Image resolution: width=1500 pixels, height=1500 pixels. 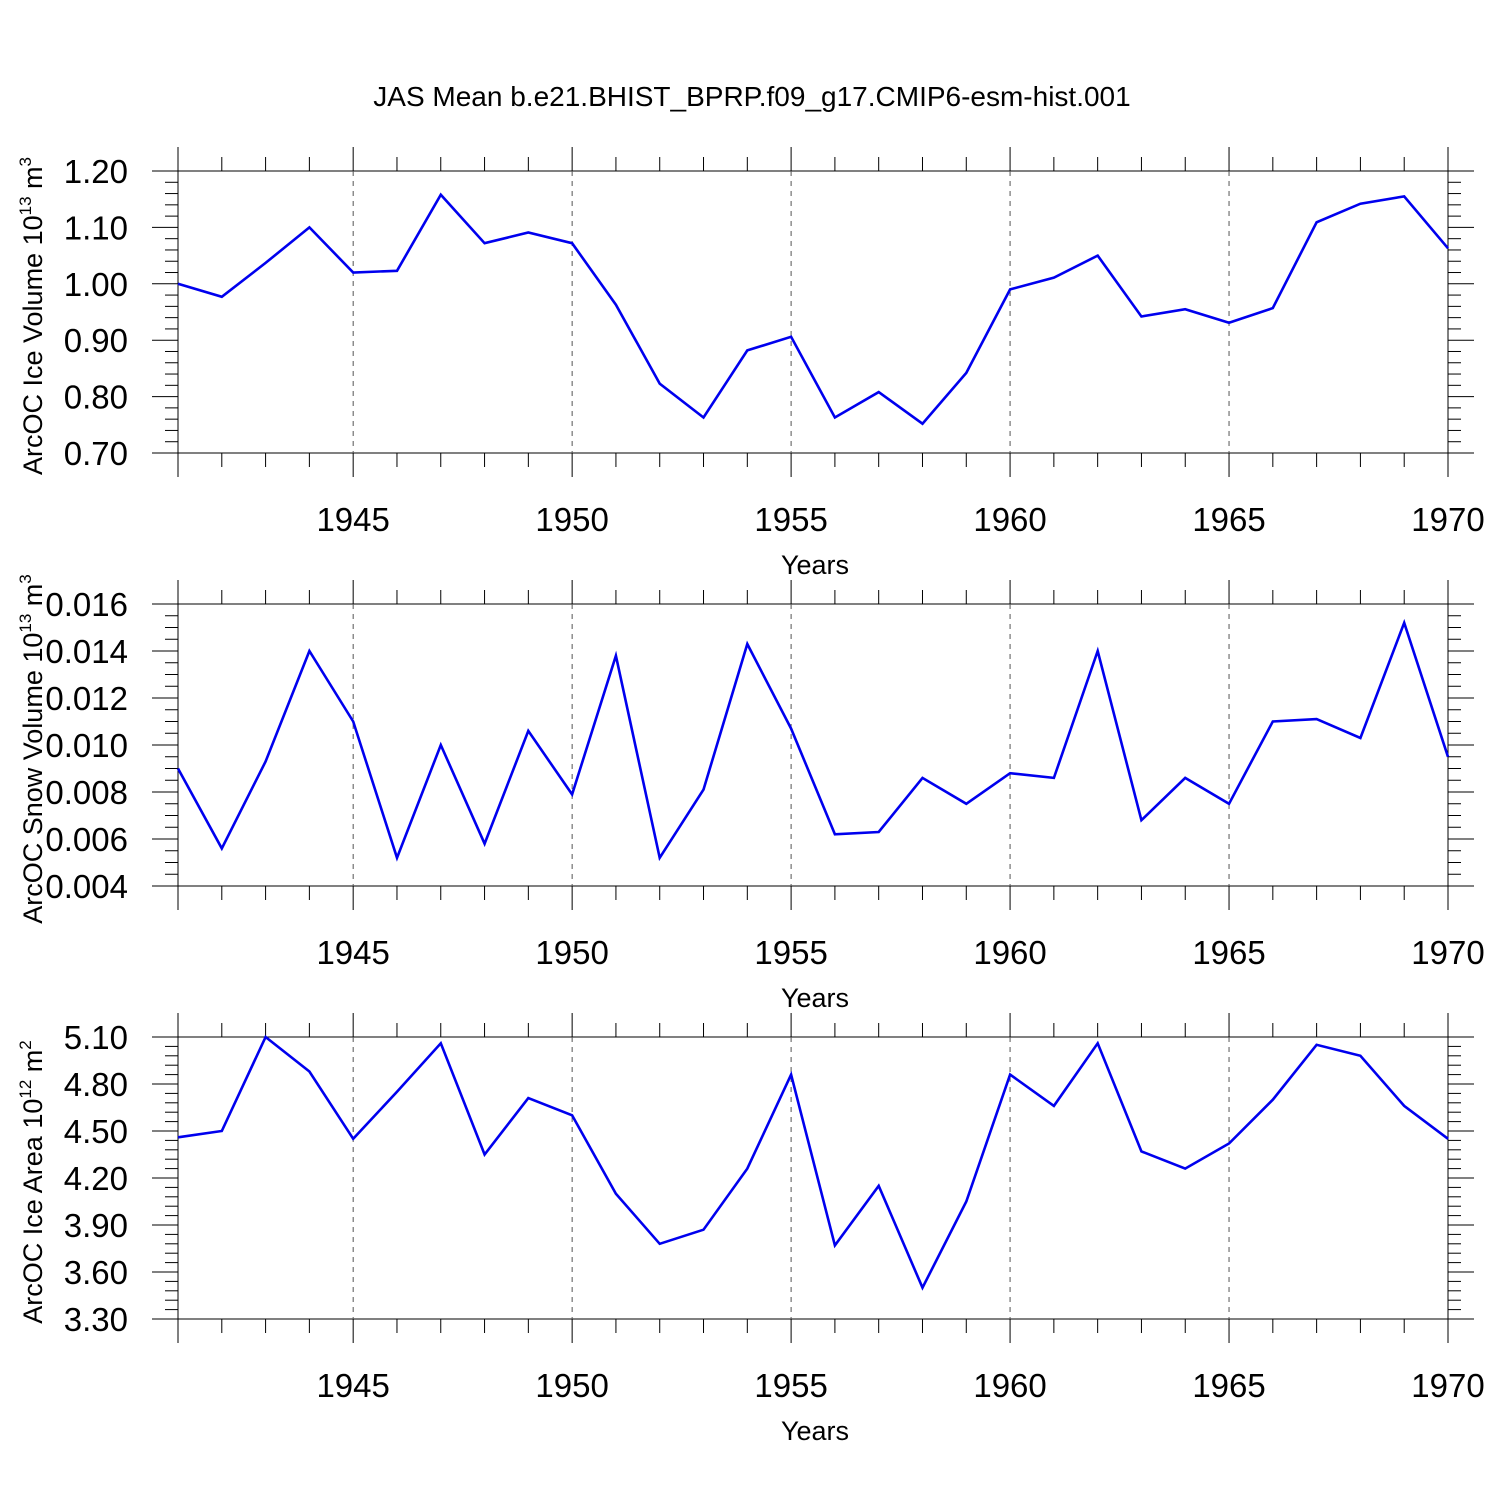 What do you see at coordinates (96, 1178) in the screenshot?
I see `y-tick-label: 4.20` at bounding box center [96, 1178].